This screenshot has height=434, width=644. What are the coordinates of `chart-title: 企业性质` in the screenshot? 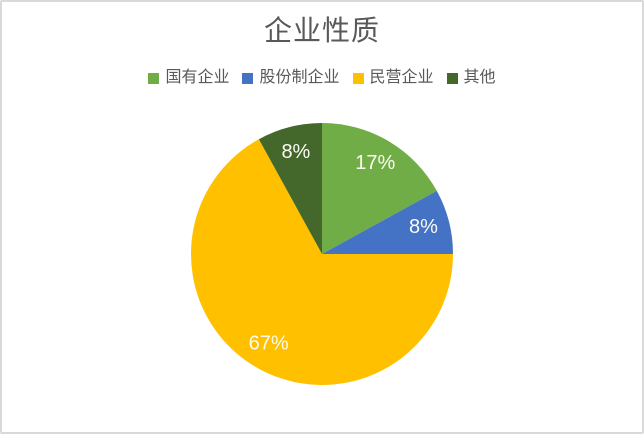 It's located at (321, 30).